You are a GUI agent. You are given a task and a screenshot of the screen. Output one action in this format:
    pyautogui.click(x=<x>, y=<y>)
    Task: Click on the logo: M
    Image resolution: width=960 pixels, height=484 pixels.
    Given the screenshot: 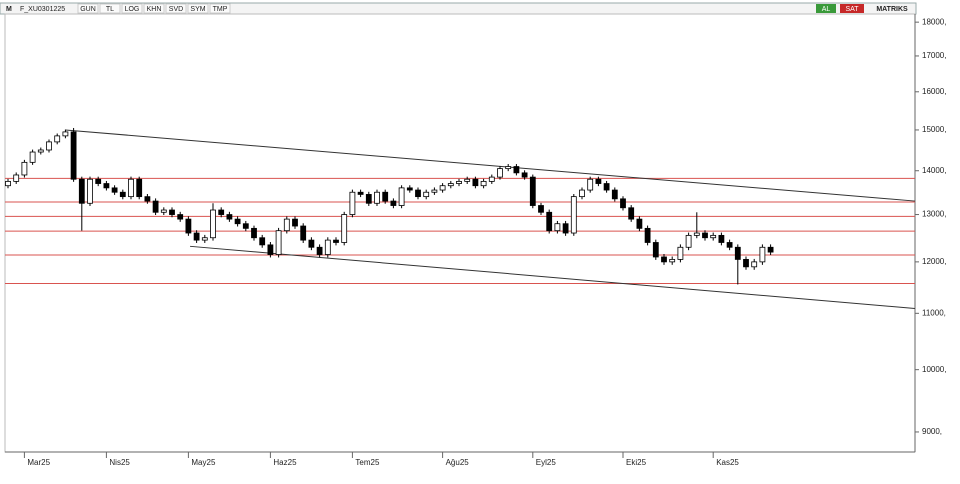 What is the action you would take?
    pyautogui.click(x=9, y=9)
    